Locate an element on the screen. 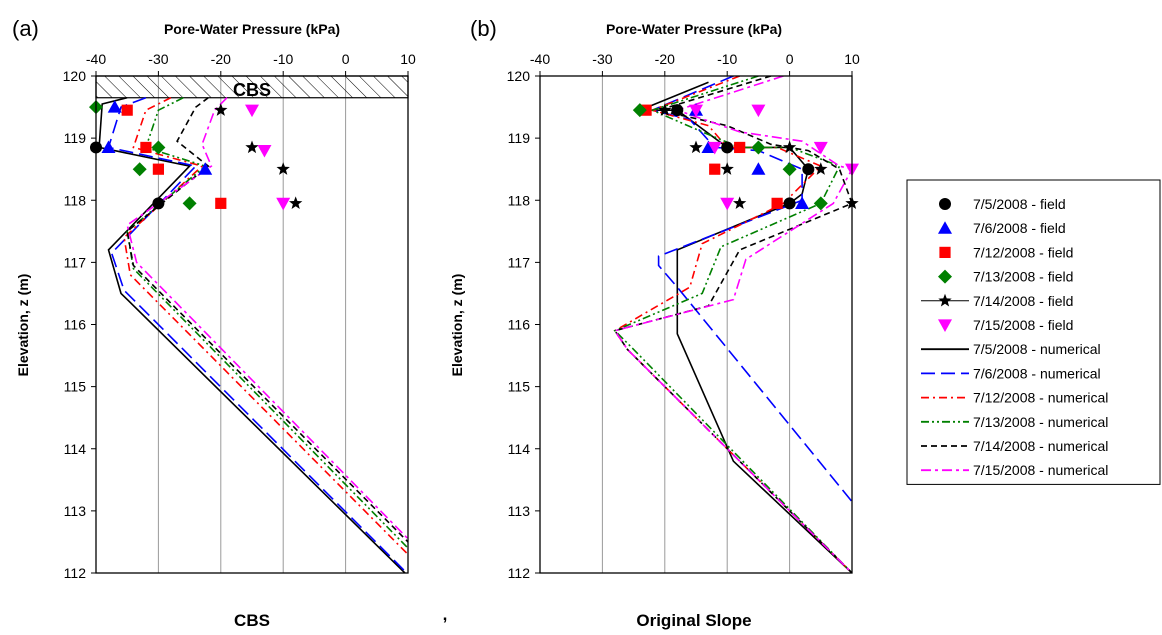 The image size is (1162, 635). panel-b-label: (b) is located at coordinates (483, 28).